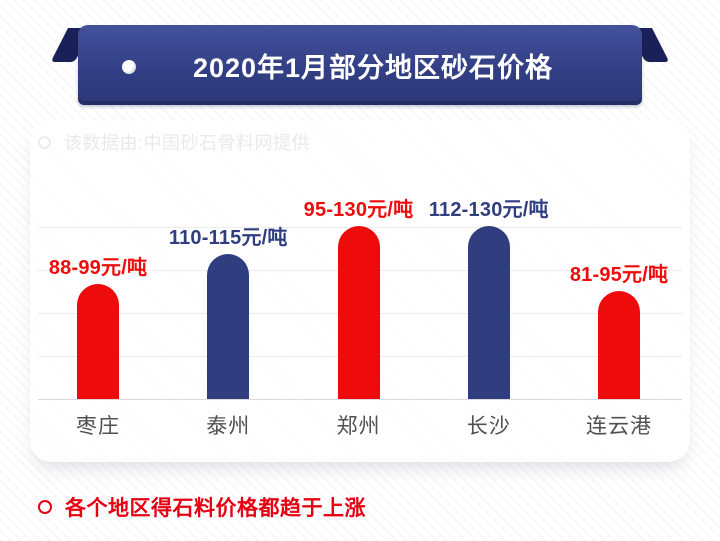 This screenshot has width=720, height=541. What do you see at coordinates (45, 507) in the screenshot?
I see `circle-outline-icon` at bounding box center [45, 507].